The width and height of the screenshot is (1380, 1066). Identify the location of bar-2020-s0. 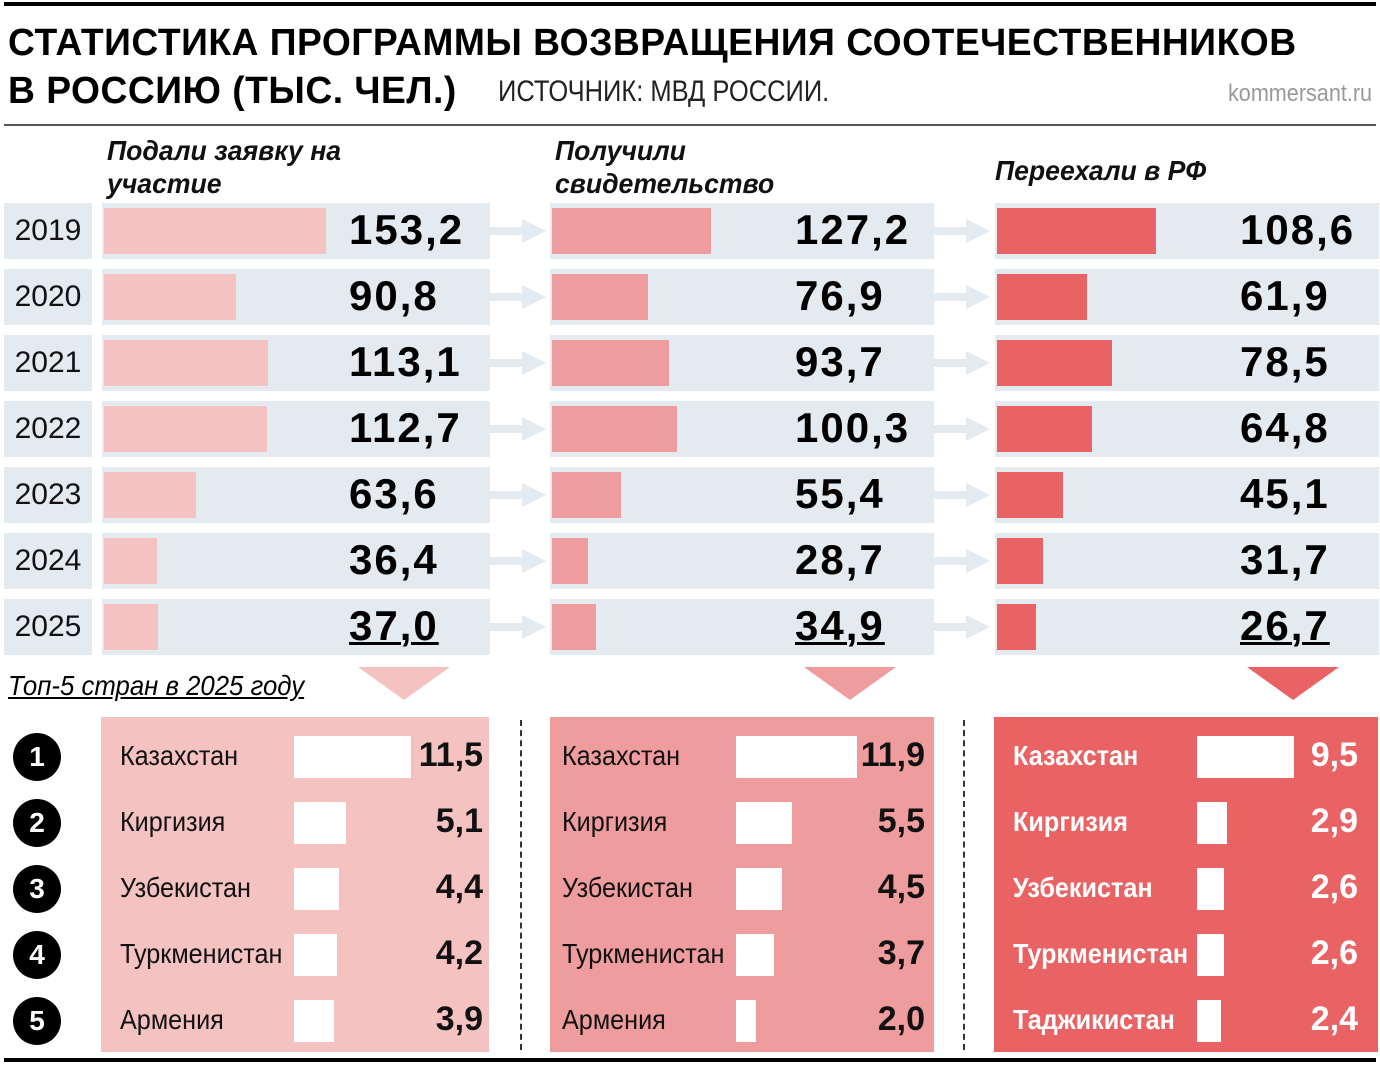
(170, 297).